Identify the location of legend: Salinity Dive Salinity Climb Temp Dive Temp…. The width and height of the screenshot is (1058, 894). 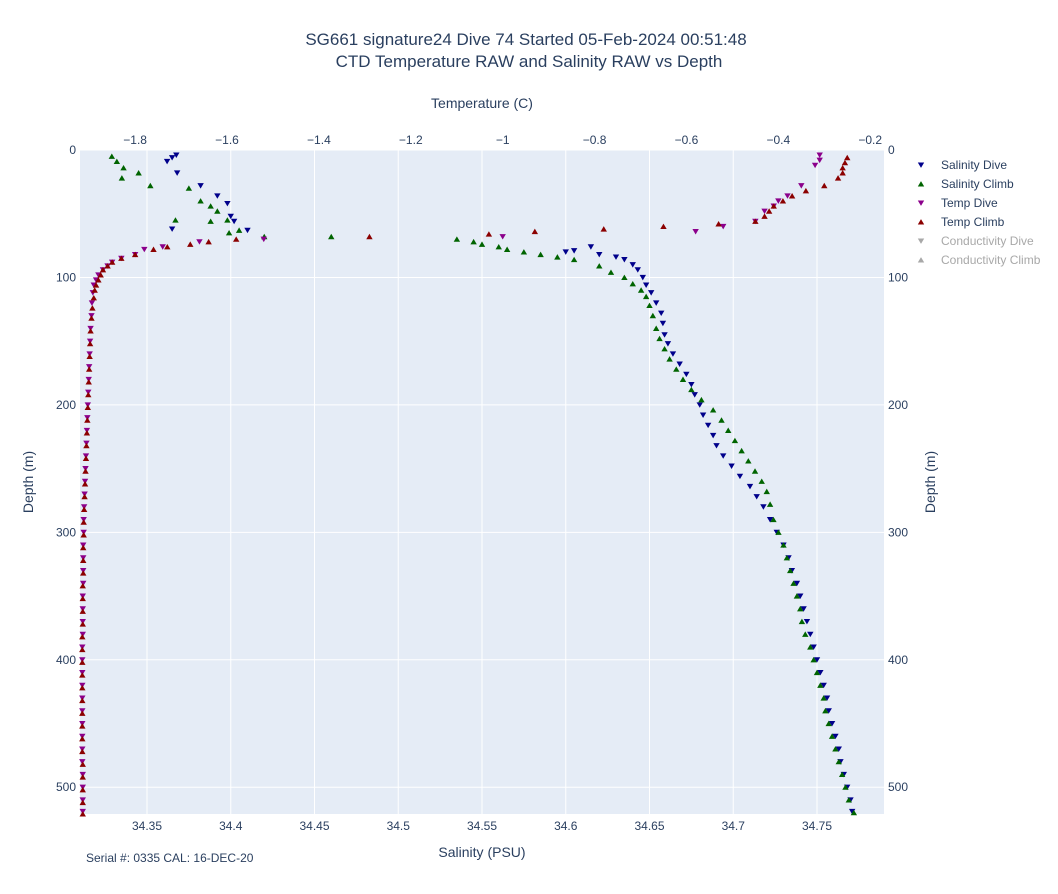
(979, 212).